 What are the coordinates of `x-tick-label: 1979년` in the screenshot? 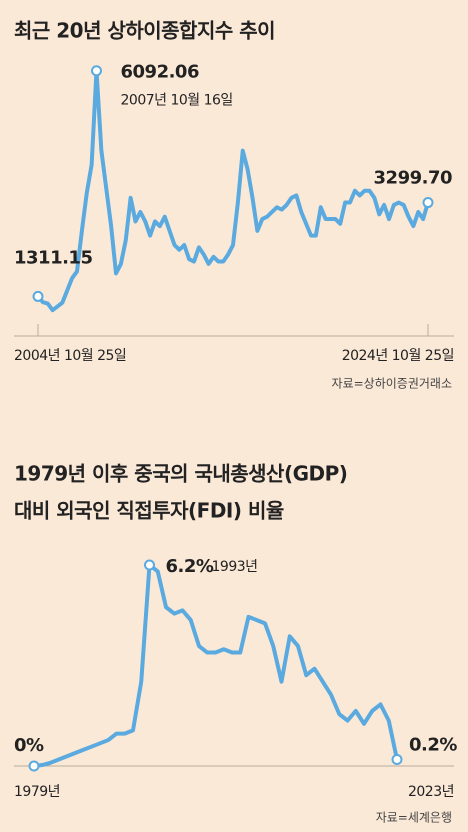 It's located at (37, 792).